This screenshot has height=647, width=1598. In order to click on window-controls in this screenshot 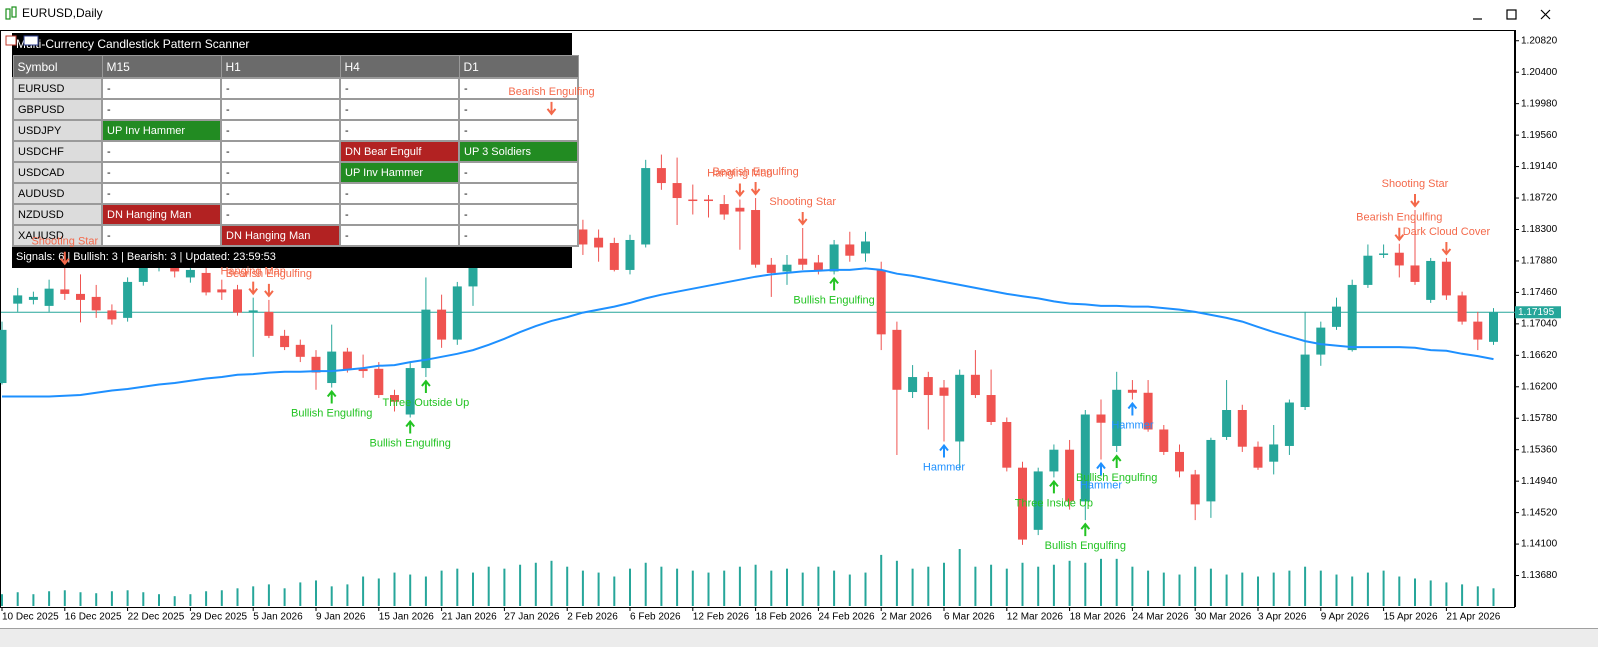, I will do `click(1512, 14)`.